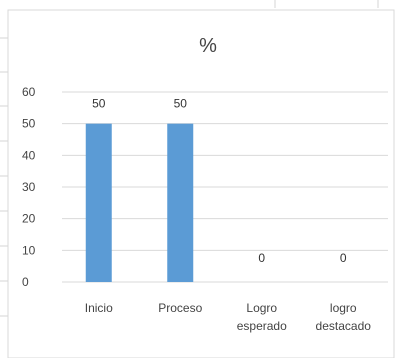 This screenshot has width=403, height=358. Describe the element at coordinates (29, 92) in the screenshot. I see `y-tick-label: 60` at that location.